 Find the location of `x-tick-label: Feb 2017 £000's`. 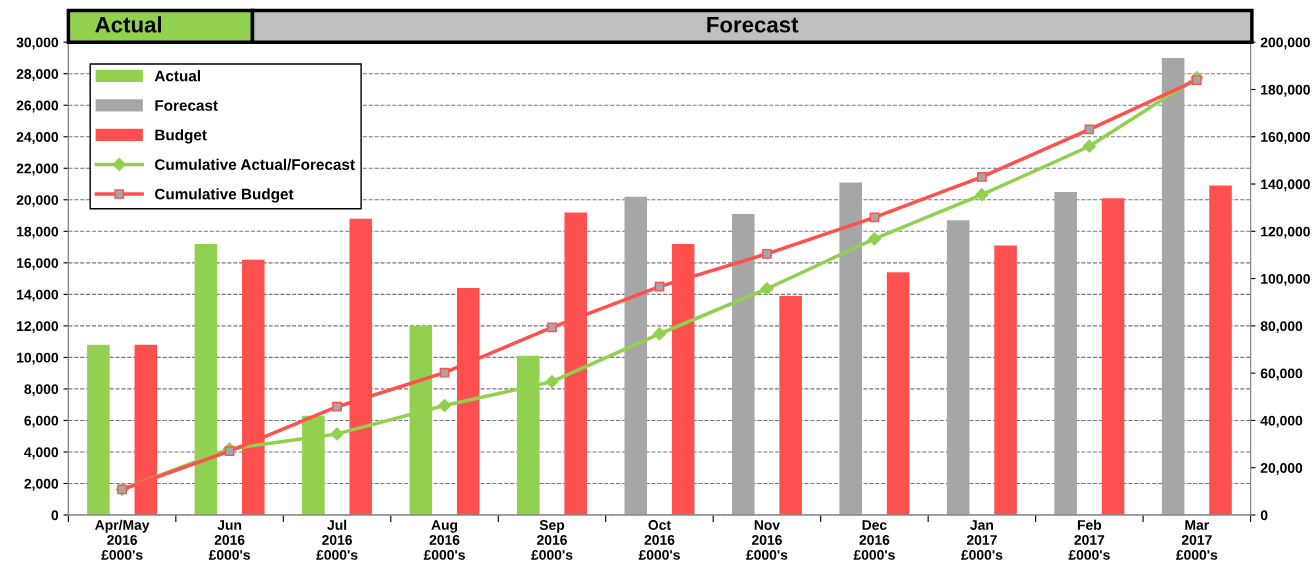

x-tick-label: Feb 2017 £000's is located at coordinates (1089, 539).